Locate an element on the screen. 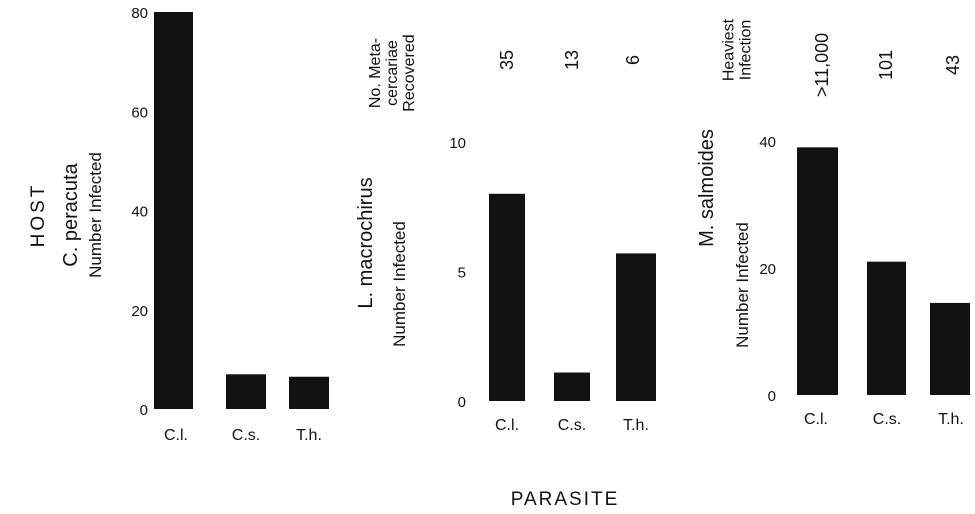 Image resolution: width=975 pixels, height=514 pixels. chart-title: L. macrochirus is located at coordinates (366, 242).